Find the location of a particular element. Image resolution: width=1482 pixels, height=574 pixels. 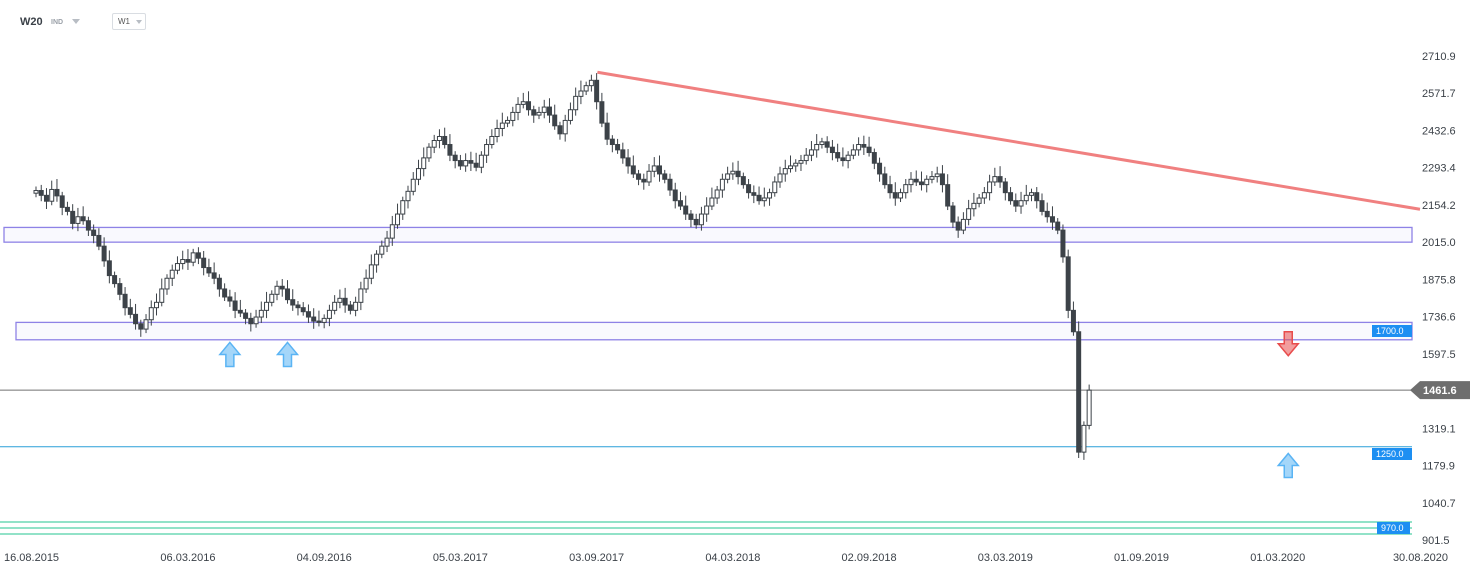

current-price-badge is located at coordinates (1440, 390).